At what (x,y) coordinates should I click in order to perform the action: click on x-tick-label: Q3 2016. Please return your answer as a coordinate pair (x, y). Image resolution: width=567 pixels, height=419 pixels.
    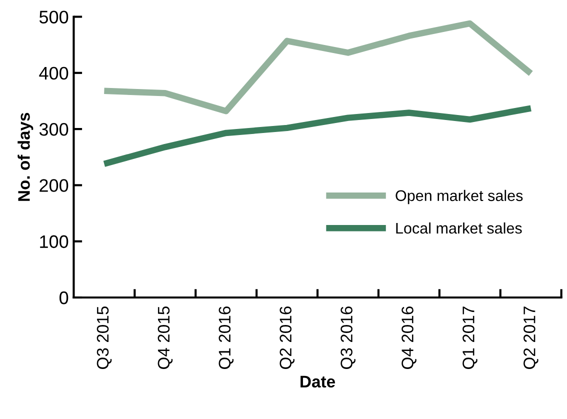
    Looking at the image, I should click on (348, 337).